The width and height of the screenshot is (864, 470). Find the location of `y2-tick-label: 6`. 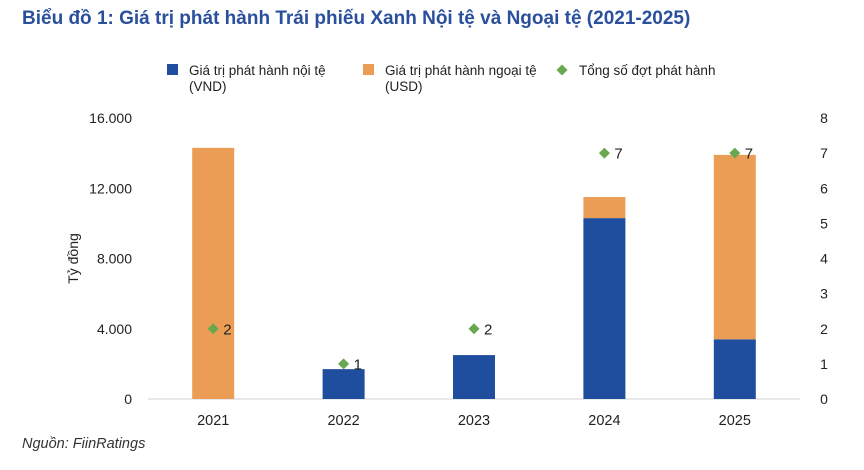

y2-tick-label: 6 is located at coordinates (824, 188).